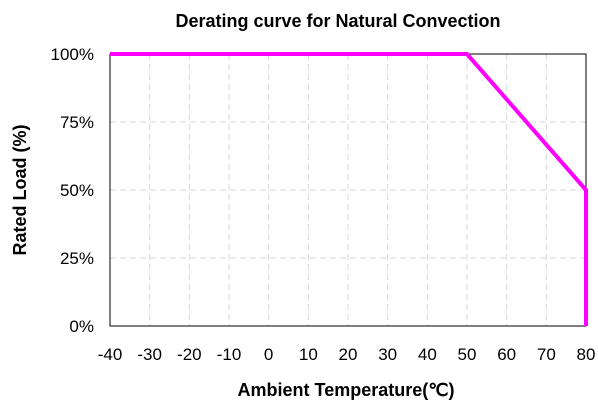  Describe the element at coordinates (467, 354) in the screenshot. I see `x-tick-label: 50` at that location.